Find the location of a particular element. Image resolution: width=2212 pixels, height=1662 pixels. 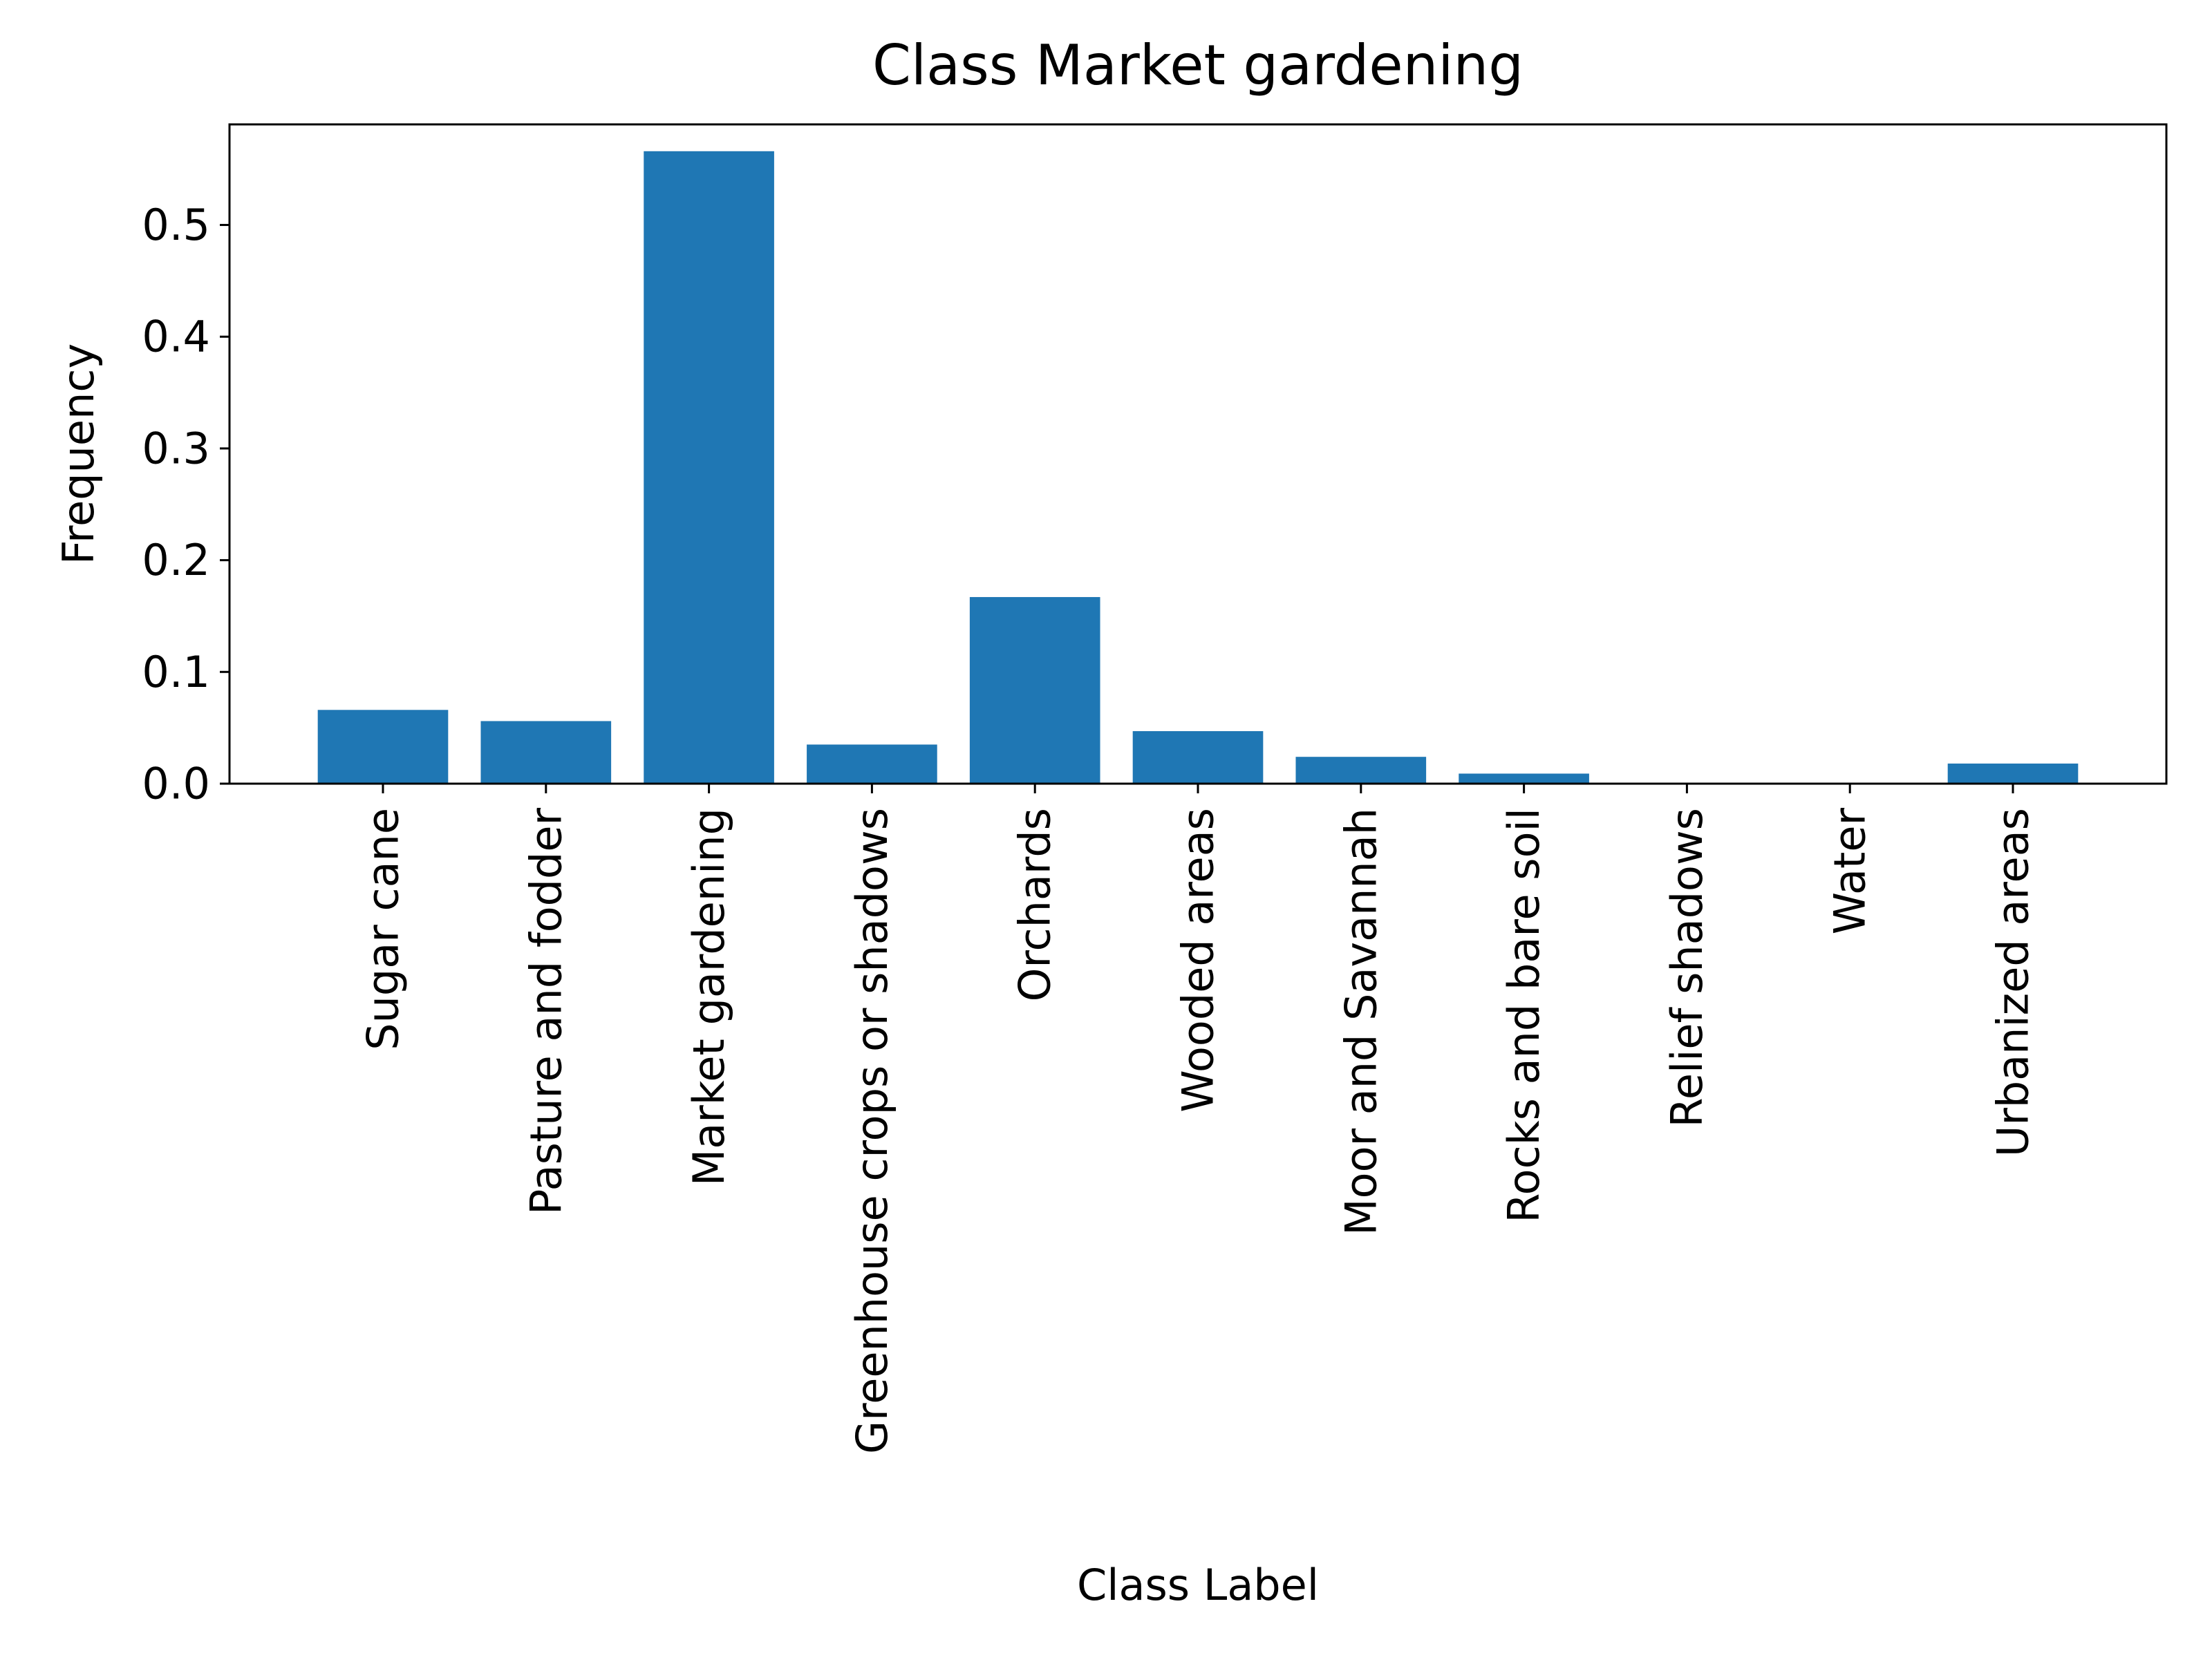

y-tick-label: 0.2 is located at coordinates (176, 560).